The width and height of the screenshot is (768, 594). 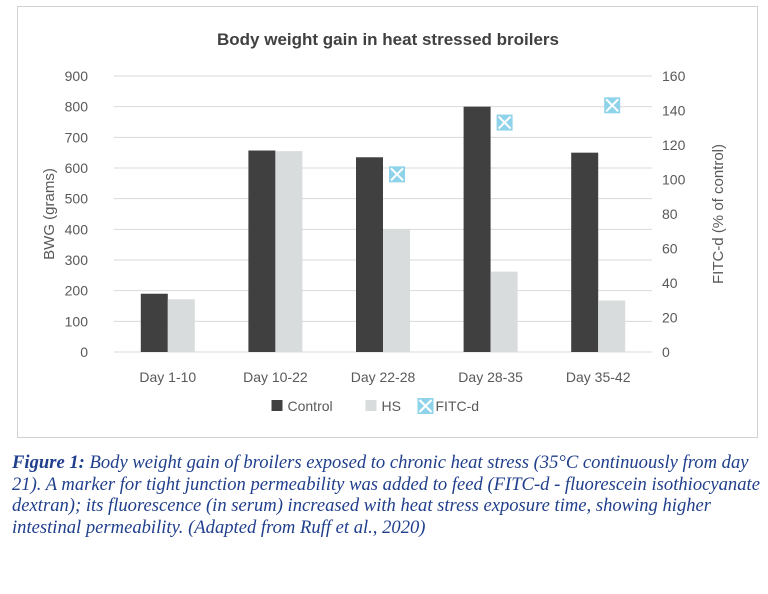 I want to click on y2-tick-label: 80, so click(x=670, y=214).